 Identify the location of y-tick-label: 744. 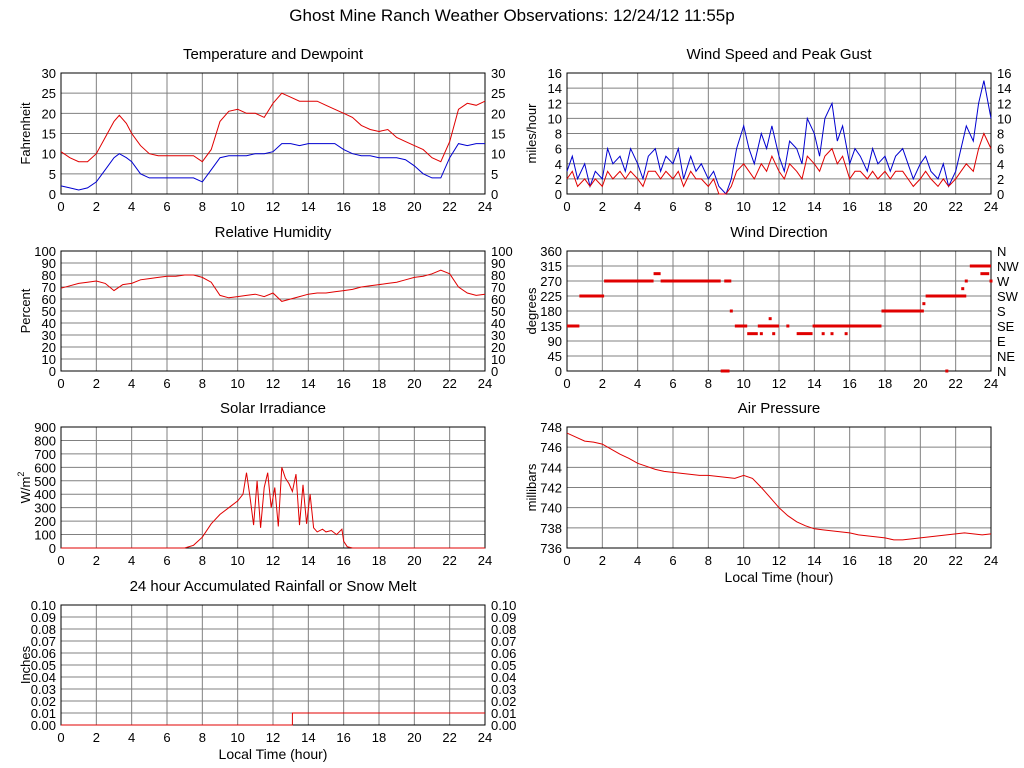
(551, 467).